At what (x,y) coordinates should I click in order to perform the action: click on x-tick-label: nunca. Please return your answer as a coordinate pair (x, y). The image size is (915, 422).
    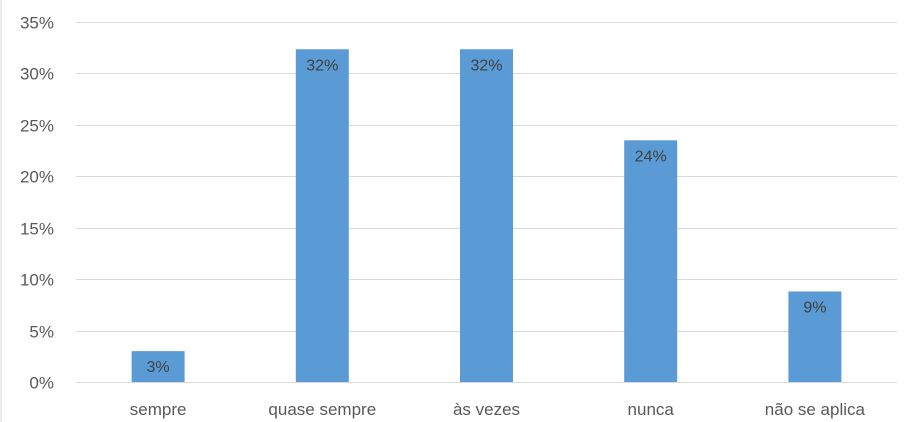
    Looking at the image, I should click on (651, 409).